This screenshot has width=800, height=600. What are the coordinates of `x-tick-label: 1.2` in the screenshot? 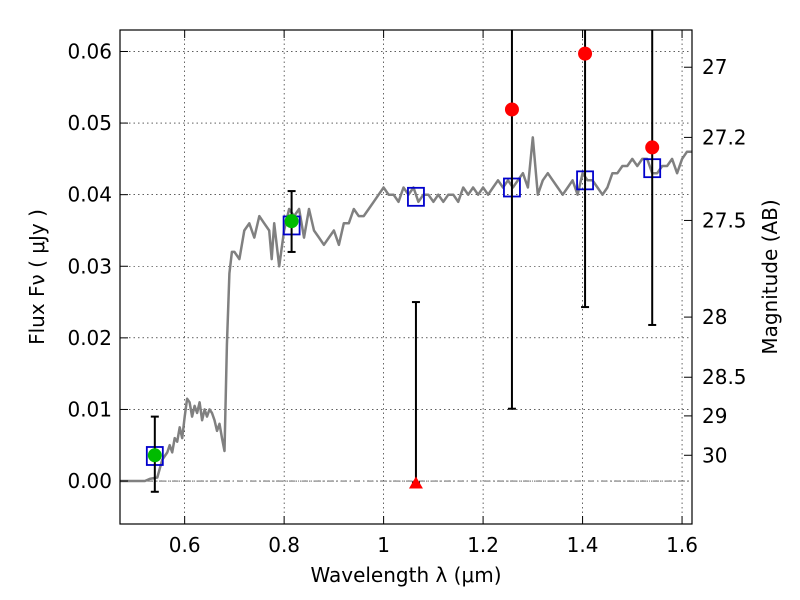 It's located at (483, 545).